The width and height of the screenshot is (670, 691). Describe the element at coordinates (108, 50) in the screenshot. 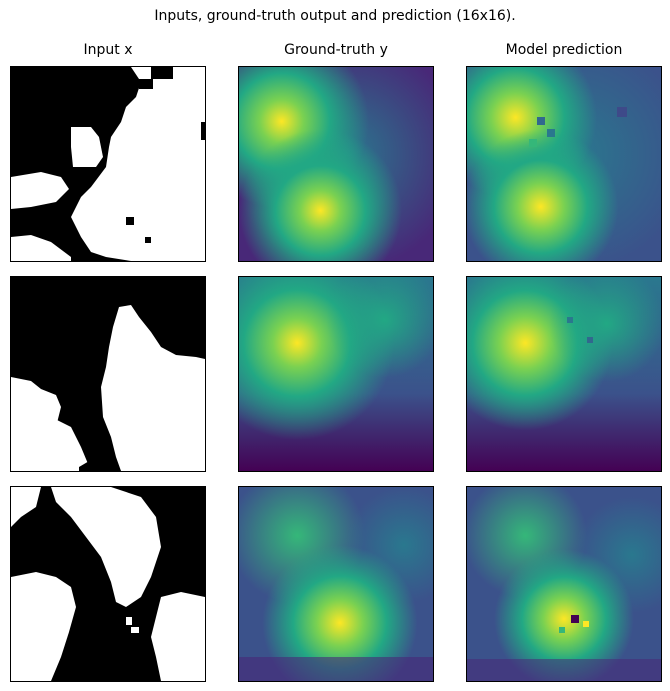

I see `column-title-input: Input x` at that location.